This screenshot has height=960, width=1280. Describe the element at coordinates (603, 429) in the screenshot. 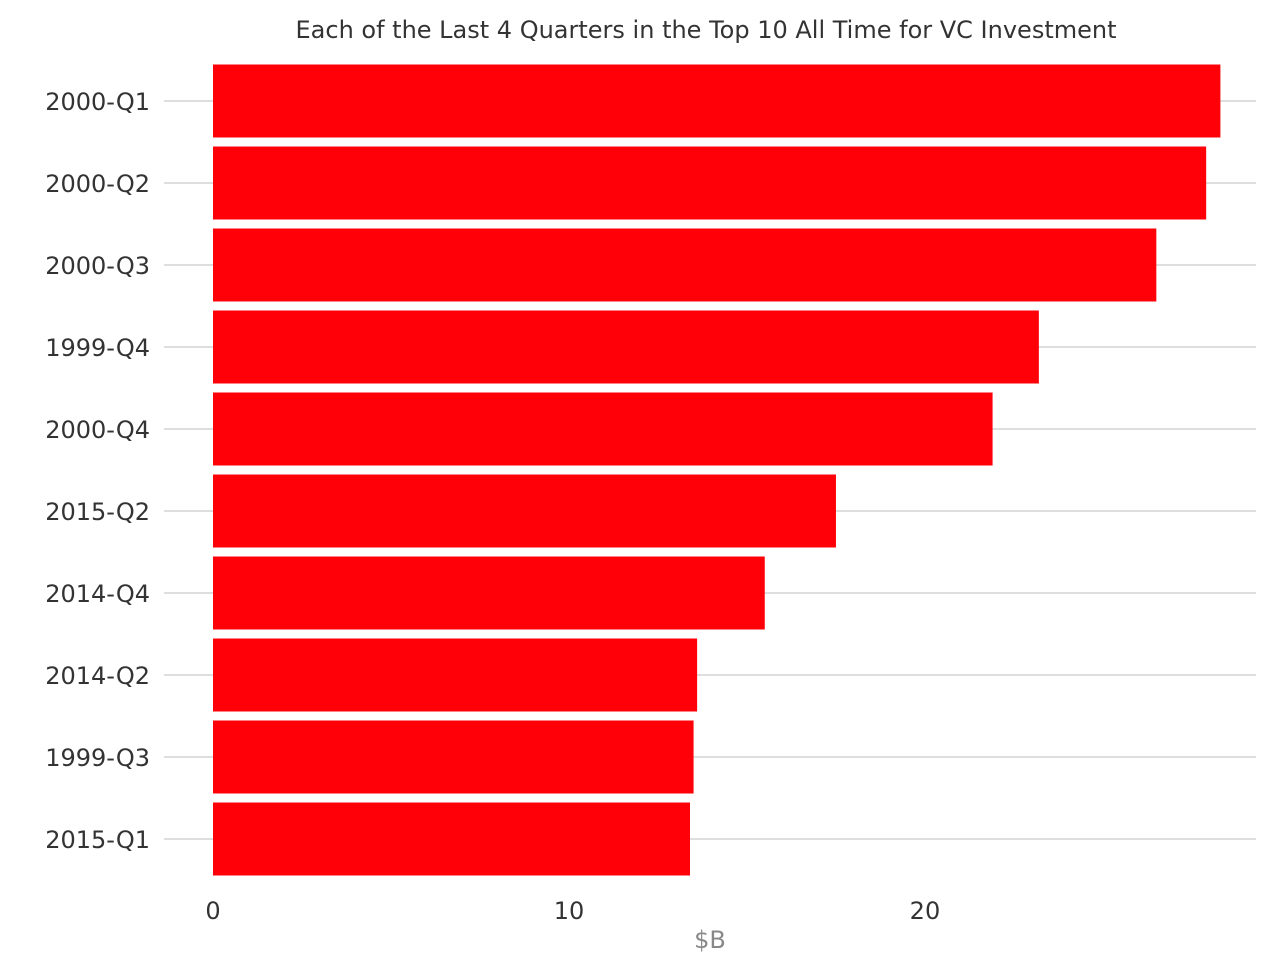

I see `bar-2000-q4` at that location.